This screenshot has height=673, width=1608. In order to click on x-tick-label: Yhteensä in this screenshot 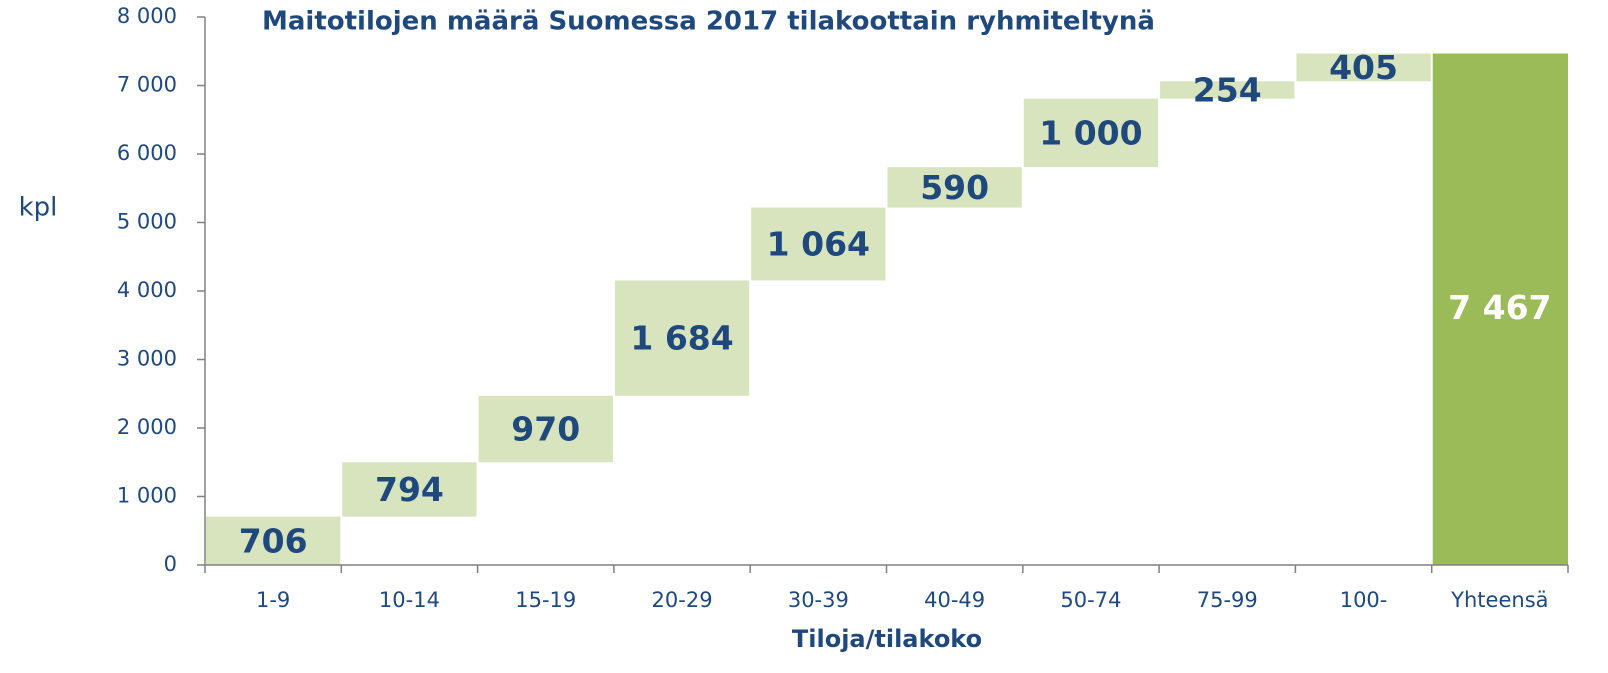, I will do `click(1499, 600)`.